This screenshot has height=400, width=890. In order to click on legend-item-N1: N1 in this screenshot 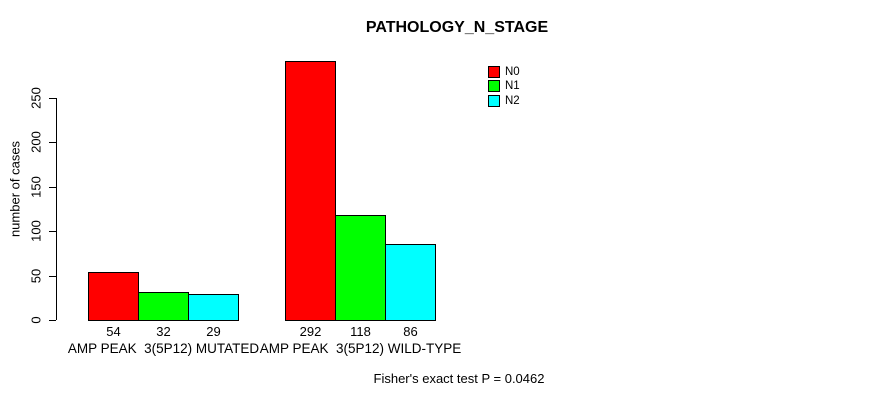, I will do `click(504, 86)`.